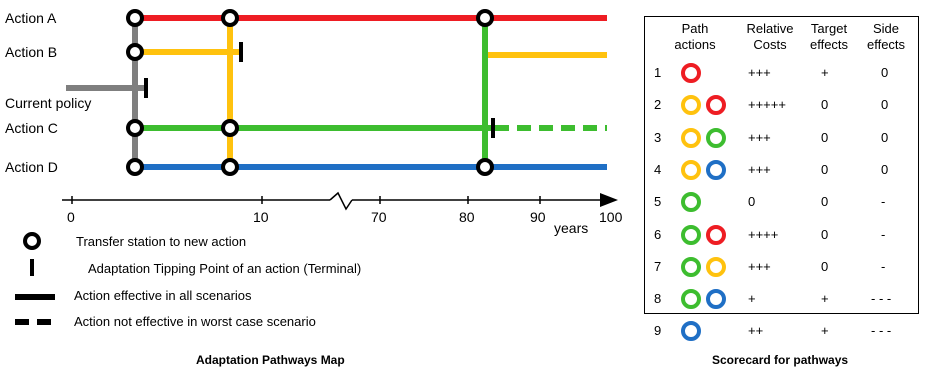 This screenshot has height=378, width=927. What do you see at coordinates (611, 217) in the screenshot?
I see `tick-label: 100` at bounding box center [611, 217].